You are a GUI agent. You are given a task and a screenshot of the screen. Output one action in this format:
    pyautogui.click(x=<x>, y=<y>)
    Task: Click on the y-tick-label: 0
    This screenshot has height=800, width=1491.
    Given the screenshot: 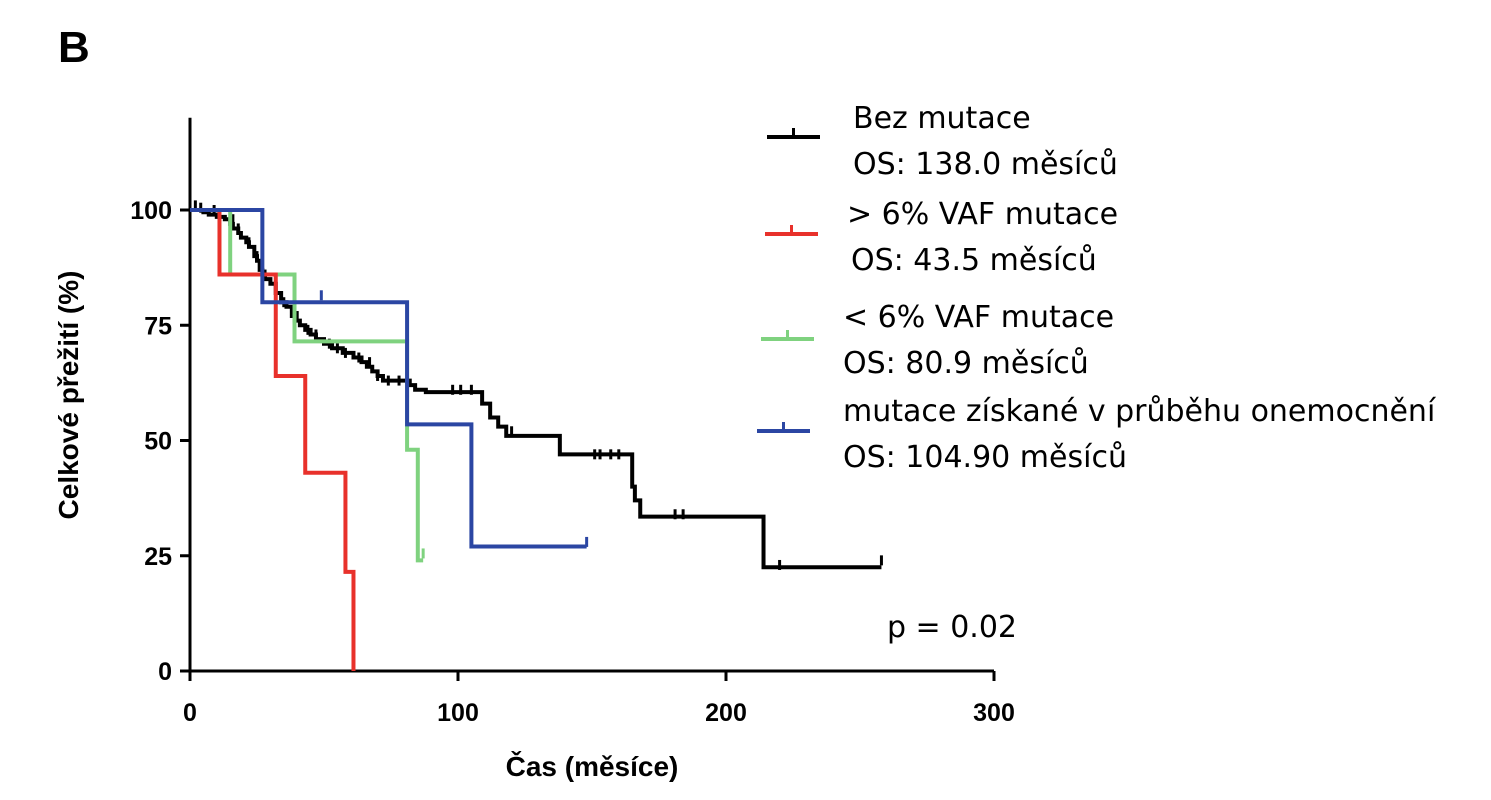 What is the action you would take?
    pyautogui.click(x=165, y=672)
    